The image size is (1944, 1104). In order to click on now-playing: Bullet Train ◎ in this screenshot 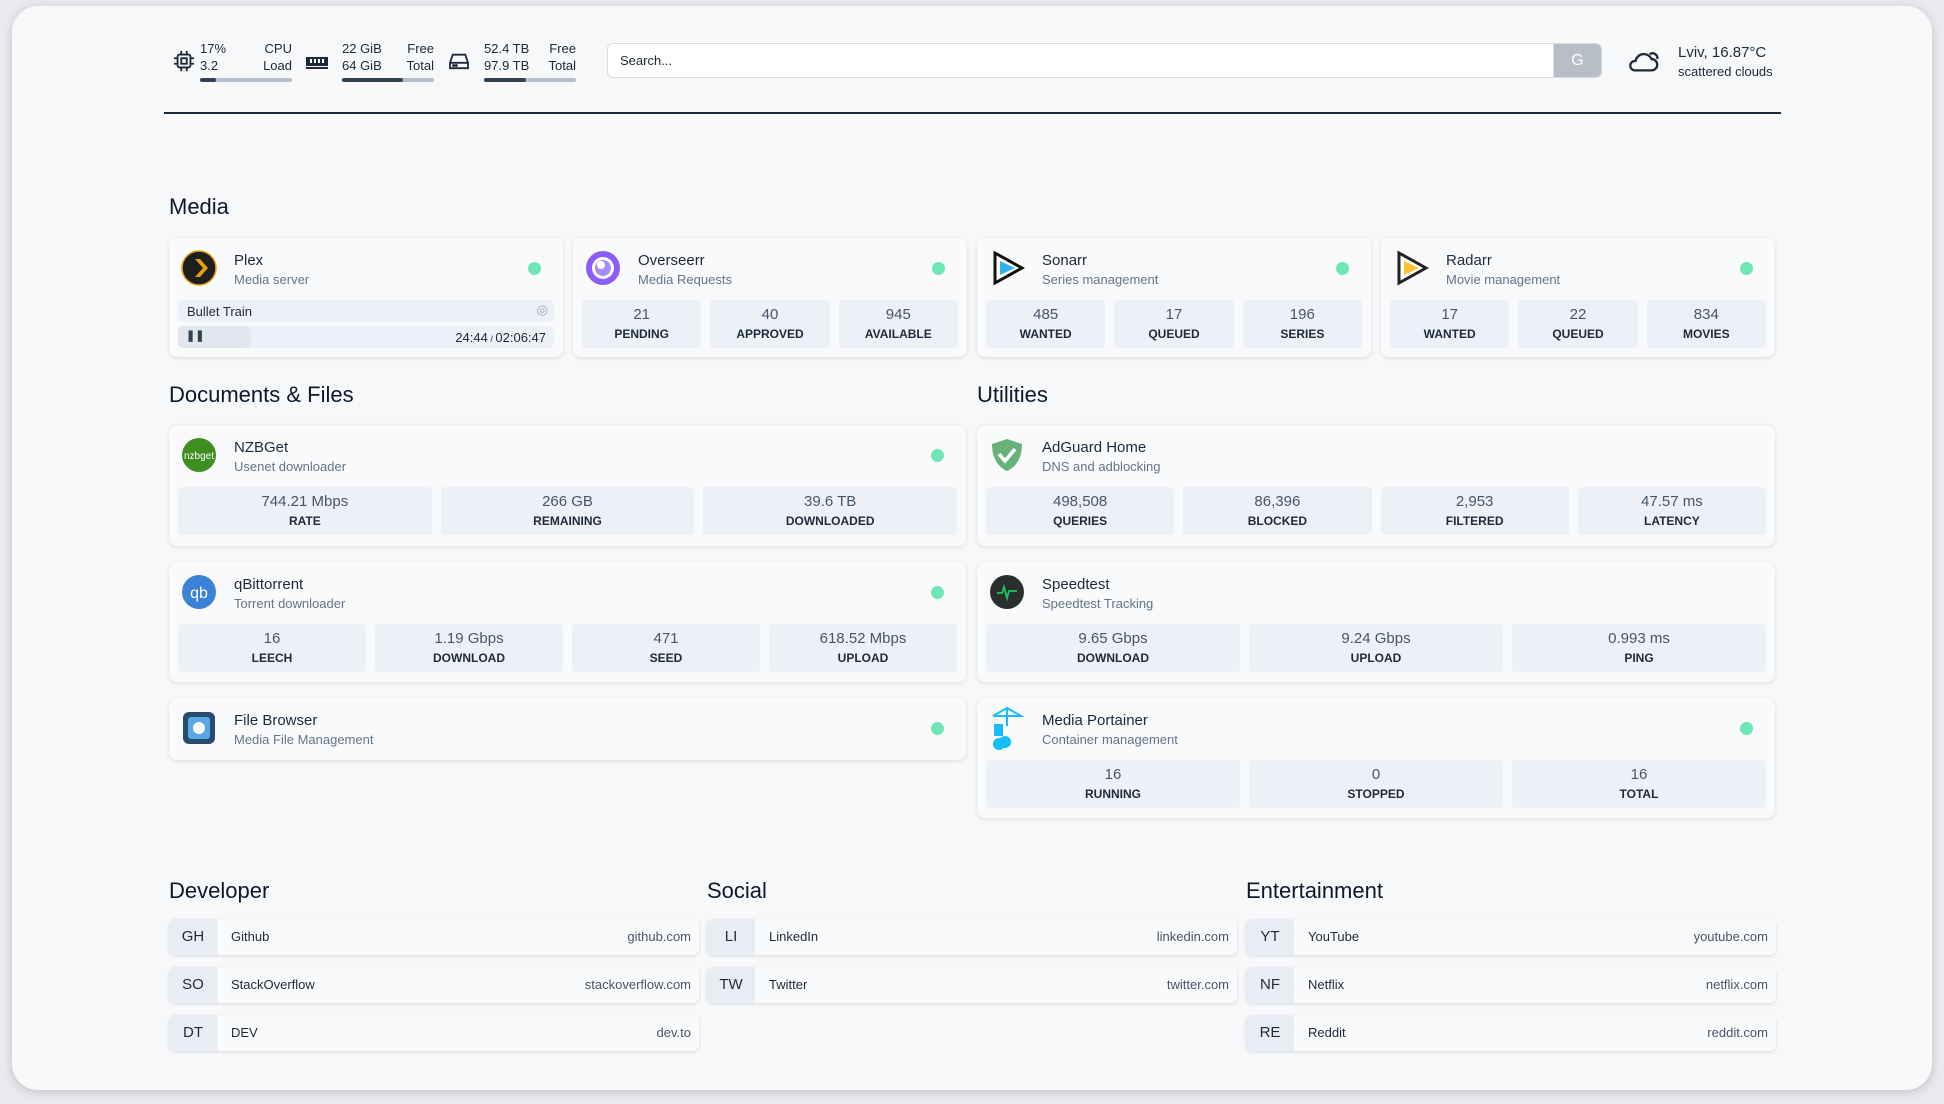, I will do `click(366, 311)`.